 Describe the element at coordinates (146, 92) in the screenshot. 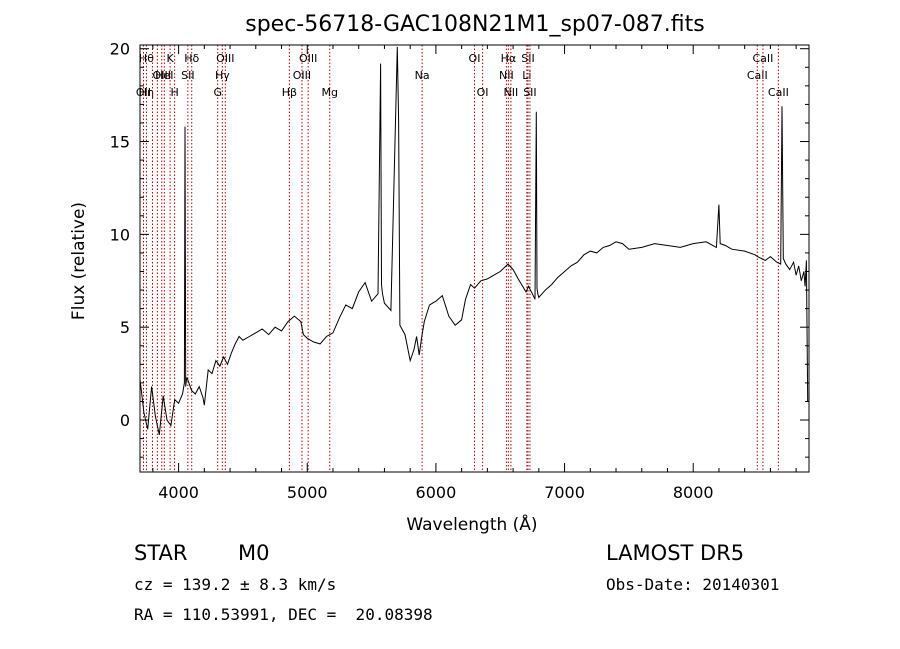

I see `line-label: Hη` at that location.